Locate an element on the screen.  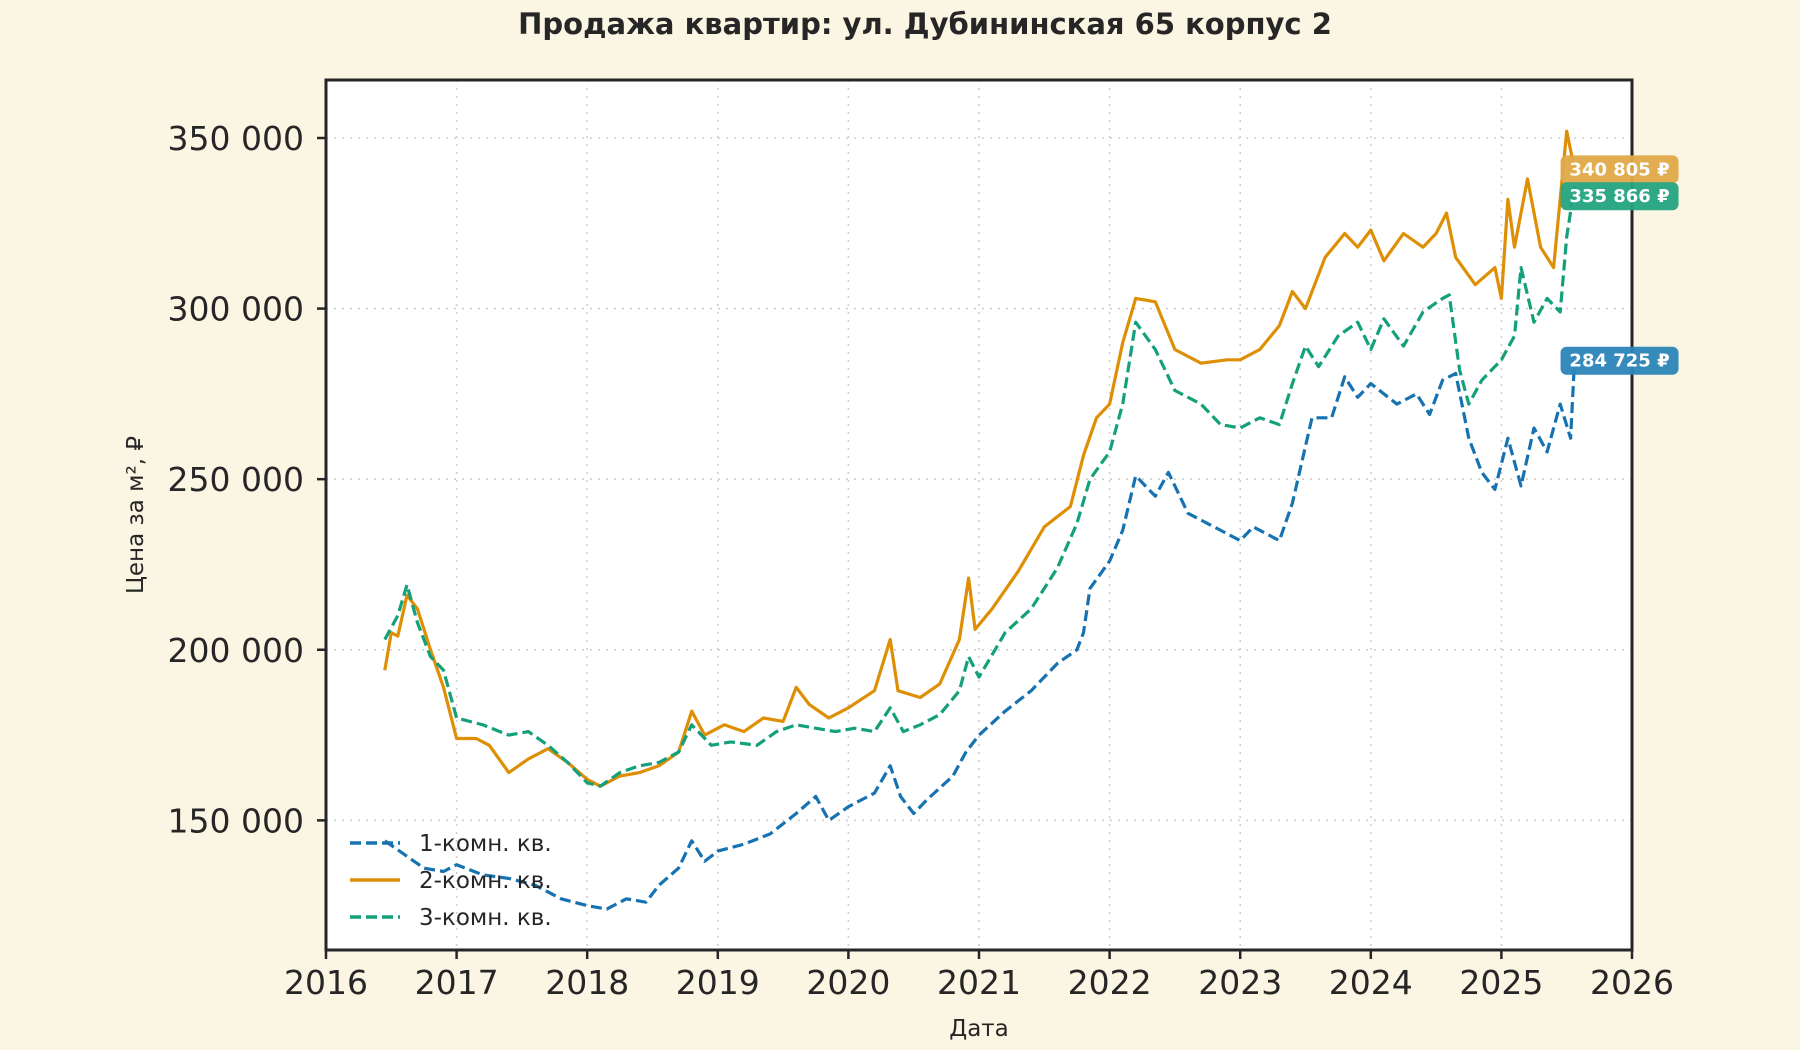
x-tick-label: 2024 is located at coordinates (1371, 982).